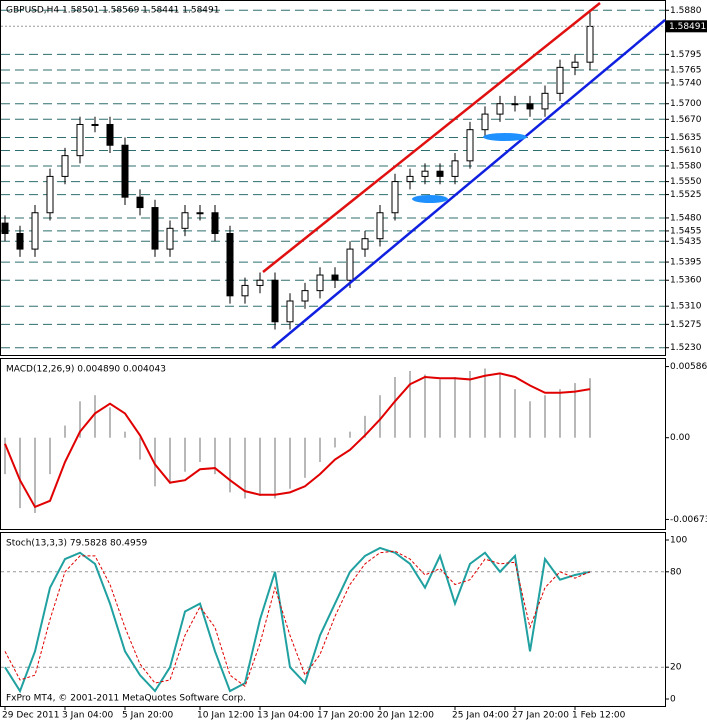  I want to click on x-tick-label: 27 Jan 20:00, so click(540, 716).